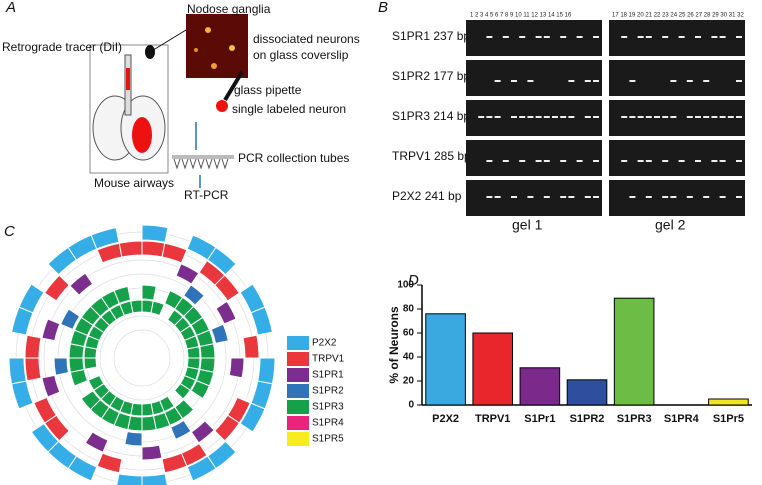 This screenshot has height=485, width=762. Describe the element at coordinates (670, 225) in the screenshot. I see `gel-label: gel 2` at that location.